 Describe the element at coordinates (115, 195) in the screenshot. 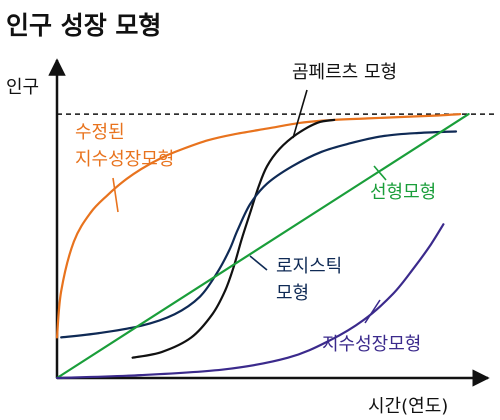

I see `modified-exponential-label-leader` at that location.